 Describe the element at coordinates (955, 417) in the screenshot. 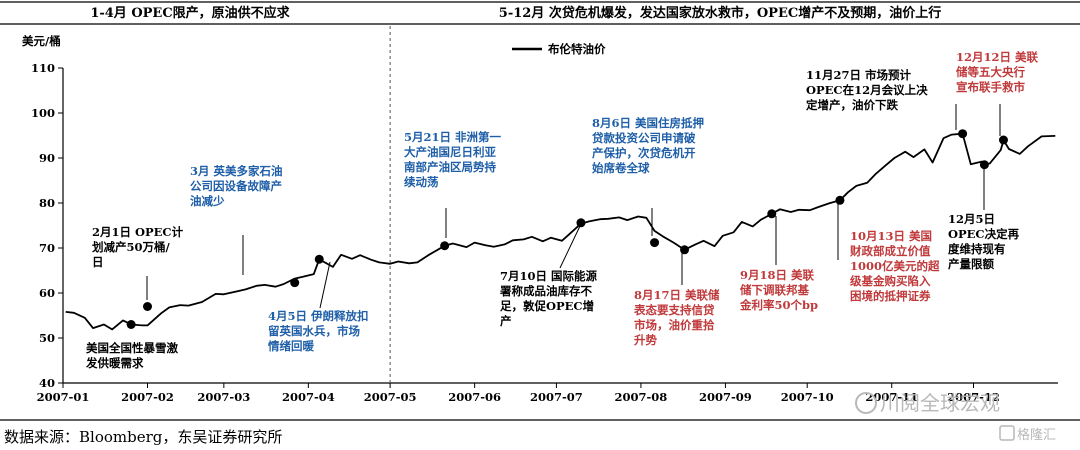

I see `watermark: 川阅全球宏观 格隆汇` at that location.